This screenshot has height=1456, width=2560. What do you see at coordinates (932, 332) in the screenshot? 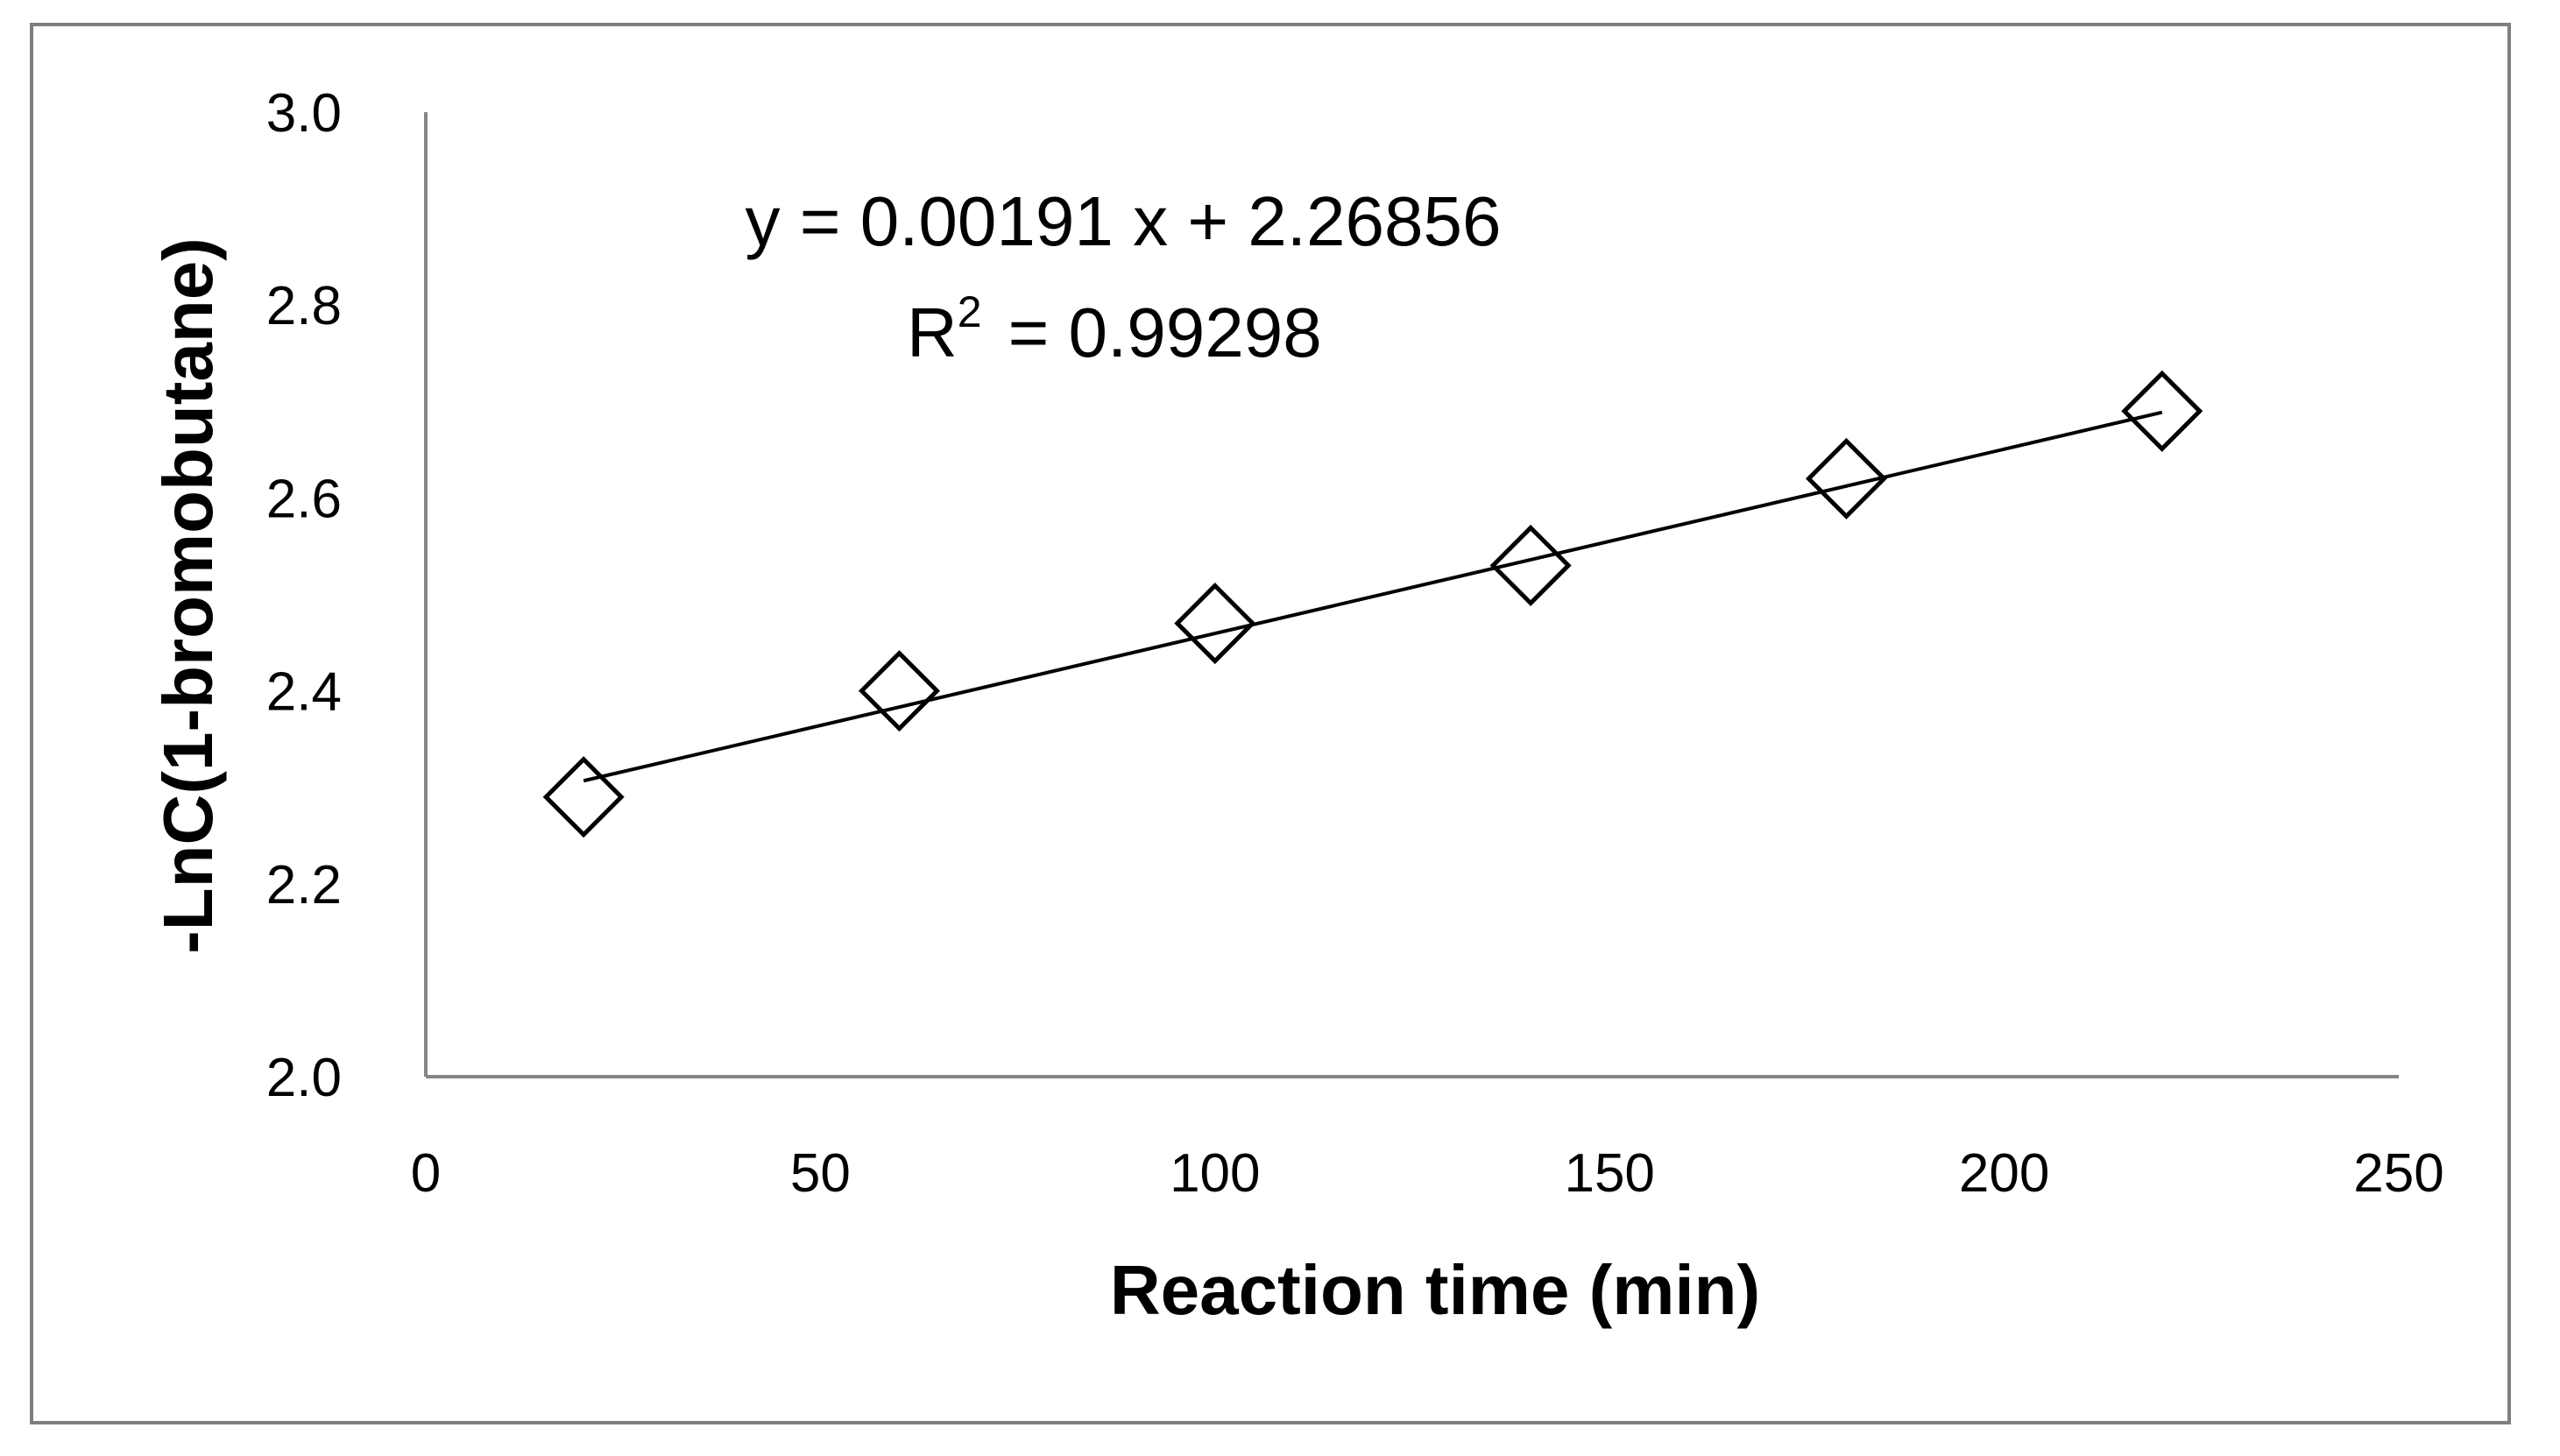
I see `r-squared-prefix: R` at bounding box center [932, 332].